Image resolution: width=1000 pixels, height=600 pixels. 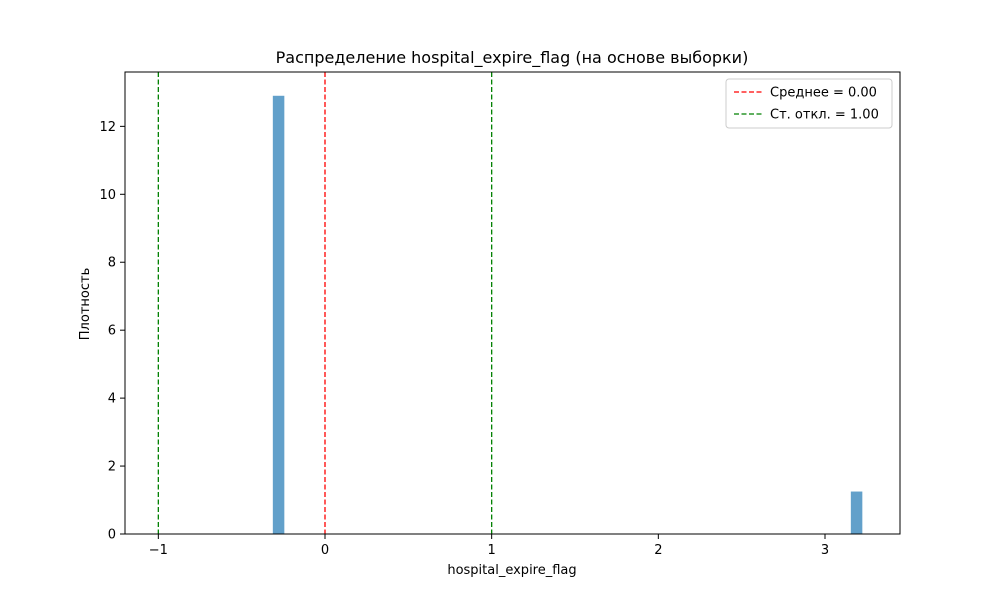 I want to click on x-tick-label: 1, so click(x=492, y=550).